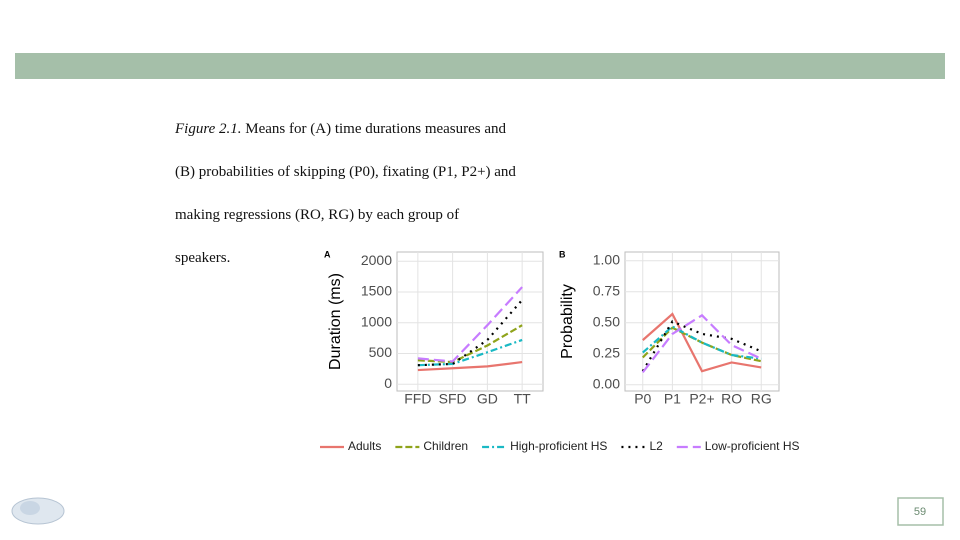  Describe the element at coordinates (701, 399) in the screenshot. I see `x-tick-label: P2+` at that location.